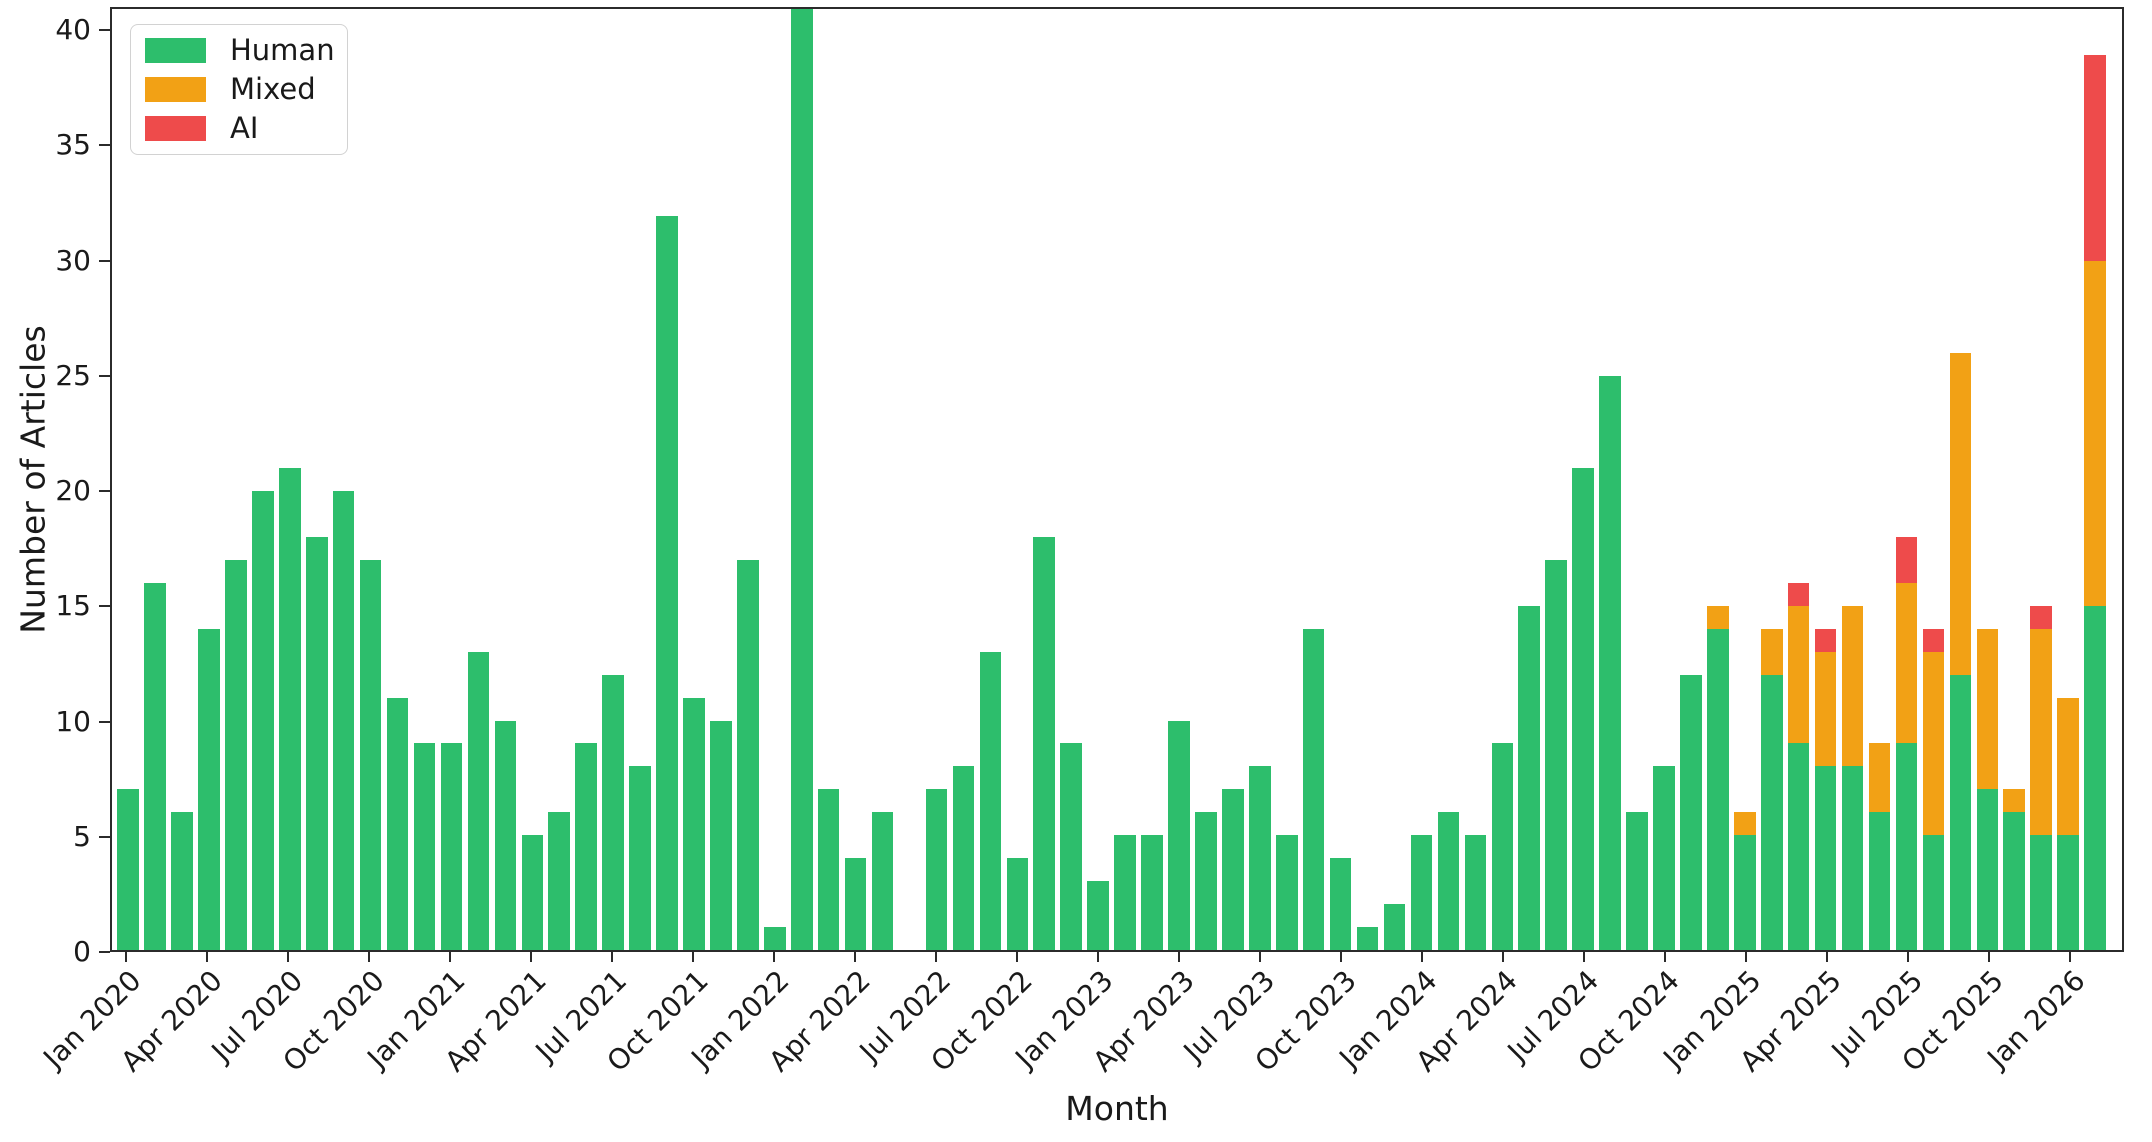 Image resolution: width=2152 pixels, height=1142 pixels. I want to click on y-tick-label: 20, so click(73, 491).